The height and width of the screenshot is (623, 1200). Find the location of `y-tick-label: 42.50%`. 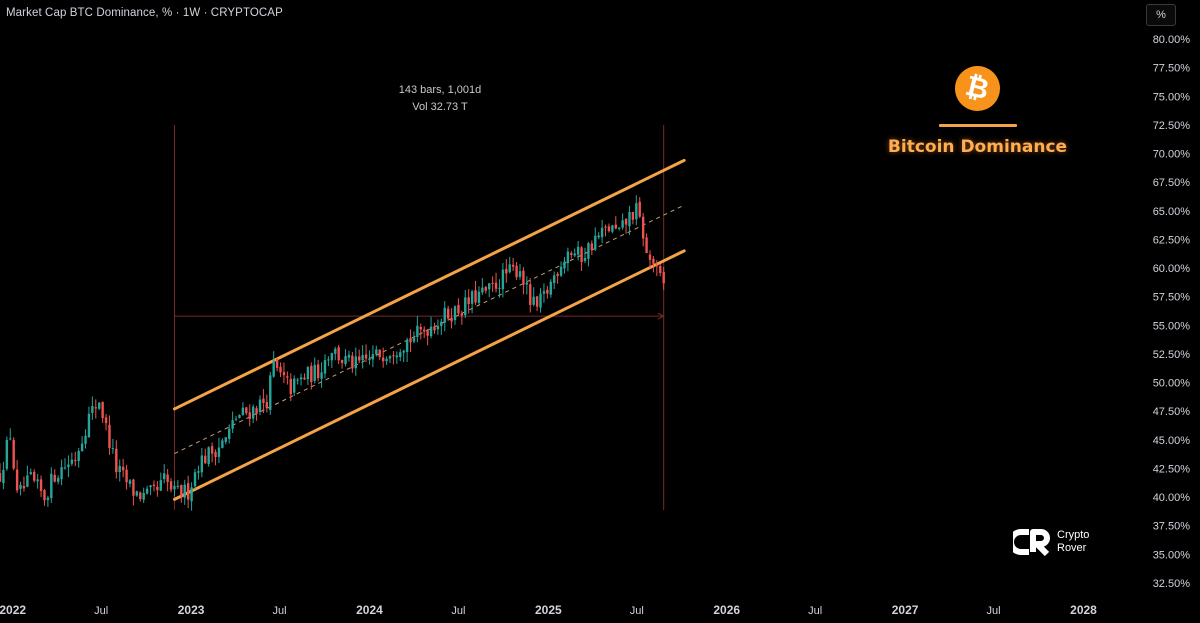

y-tick-label: 42.50% is located at coordinates (1172, 469).